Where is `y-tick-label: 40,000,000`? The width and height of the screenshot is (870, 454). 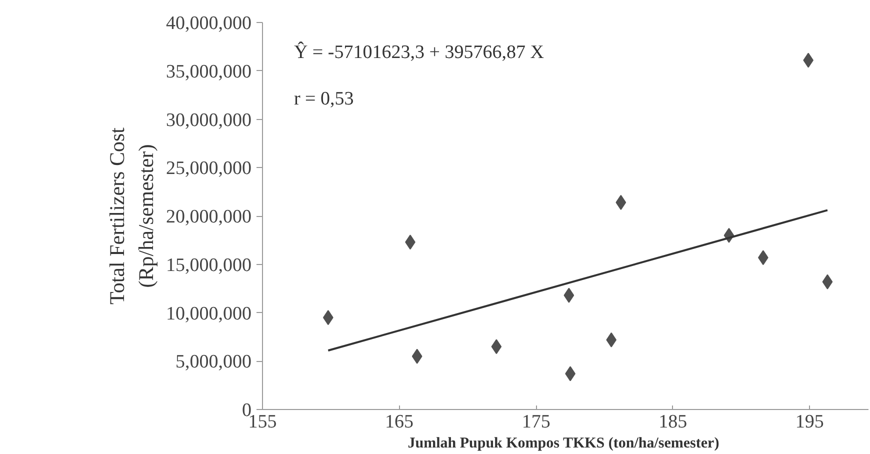
y-tick-label: 40,000,000 is located at coordinates (209, 23).